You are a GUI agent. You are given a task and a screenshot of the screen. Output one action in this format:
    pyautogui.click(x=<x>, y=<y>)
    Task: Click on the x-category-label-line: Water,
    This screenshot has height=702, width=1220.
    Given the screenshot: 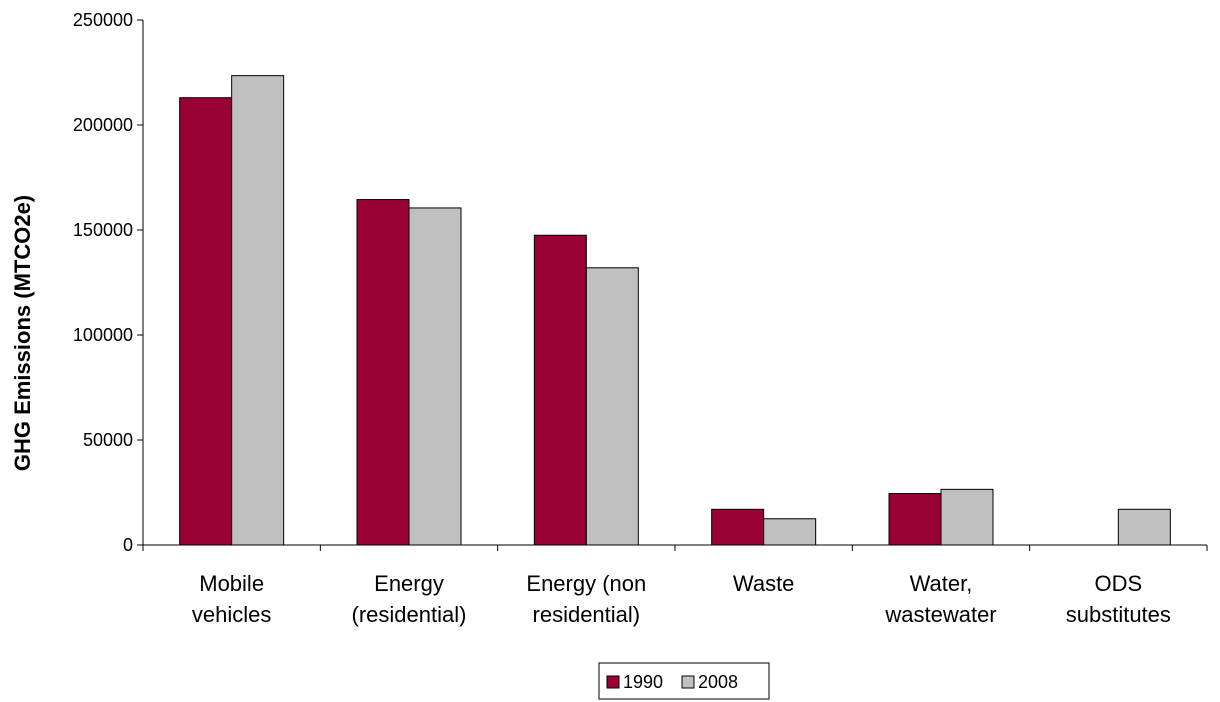 What is the action you would take?
    pyautogui.click(x=941, y=583)
    